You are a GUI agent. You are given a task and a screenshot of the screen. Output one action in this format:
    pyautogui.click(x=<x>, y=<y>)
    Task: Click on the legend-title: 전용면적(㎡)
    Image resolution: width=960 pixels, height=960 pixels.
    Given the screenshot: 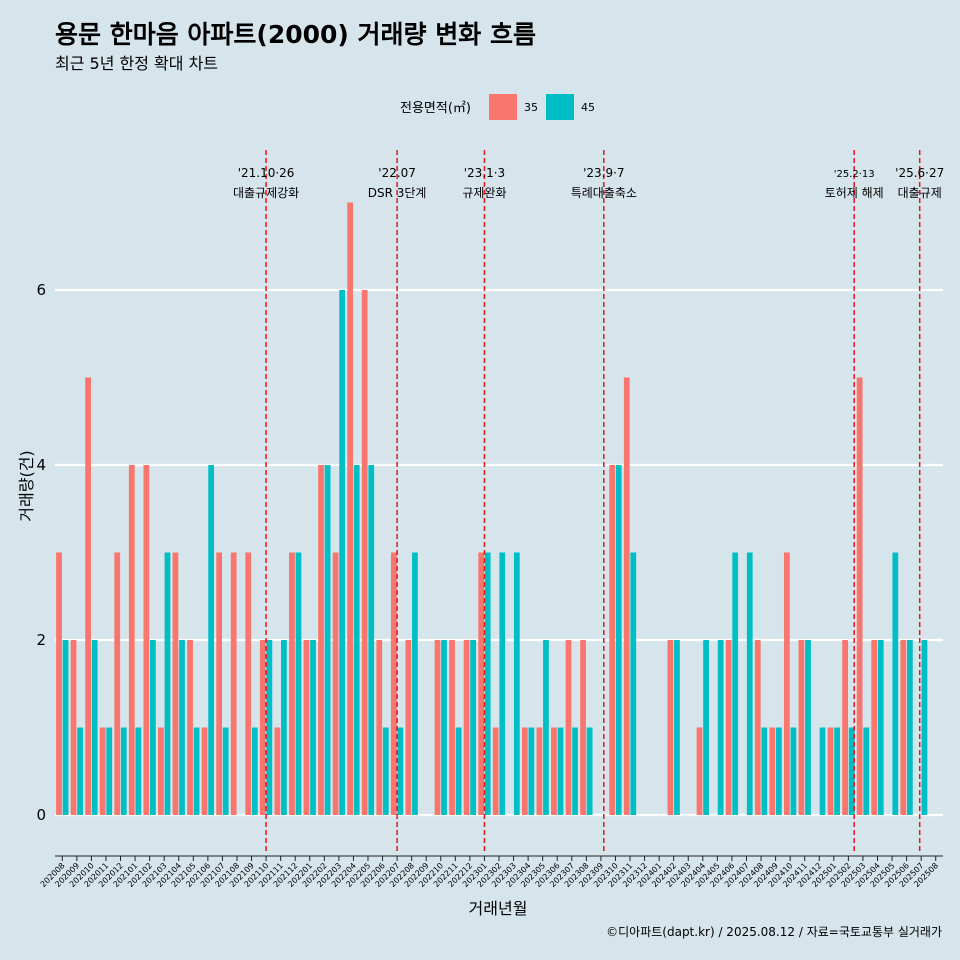 What is the action you would take?
    pyautogui.click(x=435, y=108)
    